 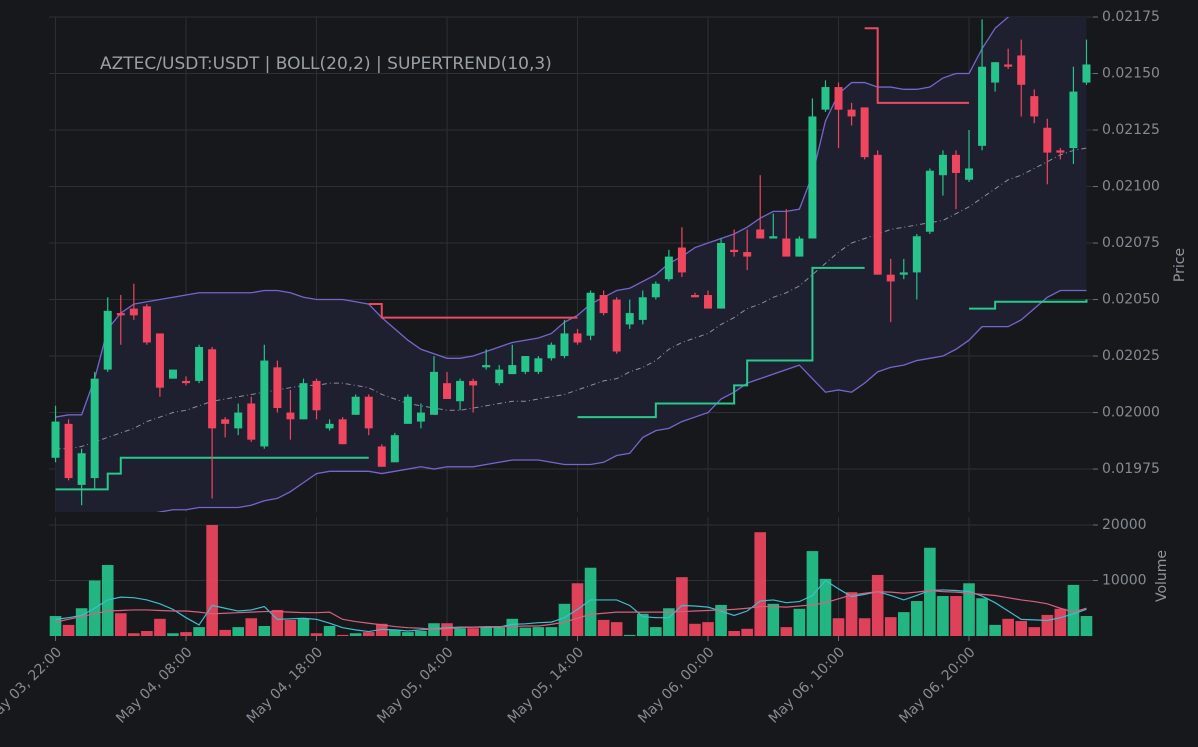 What do you see at coordinates (1131, 130) in the screenshot?
I see `y-tick-label: 0.02125` at bounding box center [1131, 130].